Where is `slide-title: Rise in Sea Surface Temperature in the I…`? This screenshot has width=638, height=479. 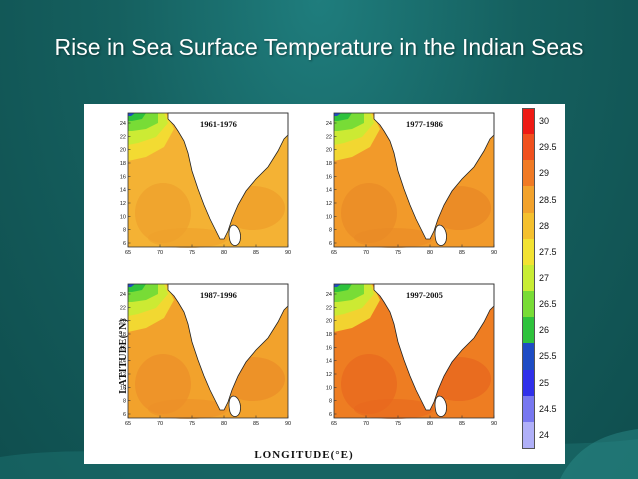 slide-title: Rise in Sea Surface Temperature in the I… is located at coordinates (319, 47).